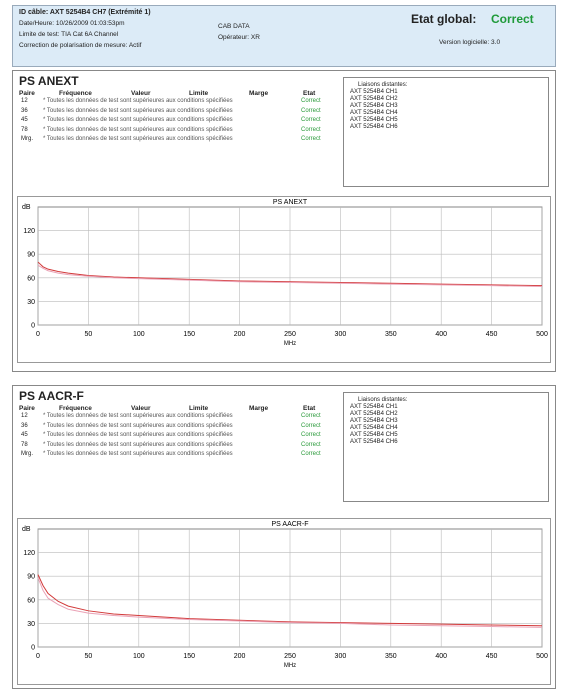 The height and width of the screenshot is (690, 568). I want to click on x-tick-label: 250, so click(290, 656).